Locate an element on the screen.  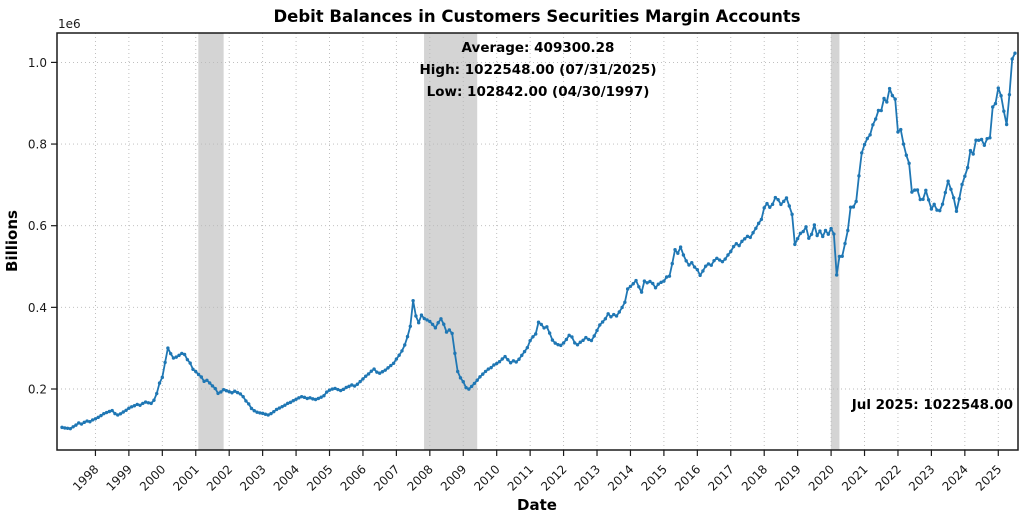
x-tick-label: 2006 is located at coordinates (353, 477).